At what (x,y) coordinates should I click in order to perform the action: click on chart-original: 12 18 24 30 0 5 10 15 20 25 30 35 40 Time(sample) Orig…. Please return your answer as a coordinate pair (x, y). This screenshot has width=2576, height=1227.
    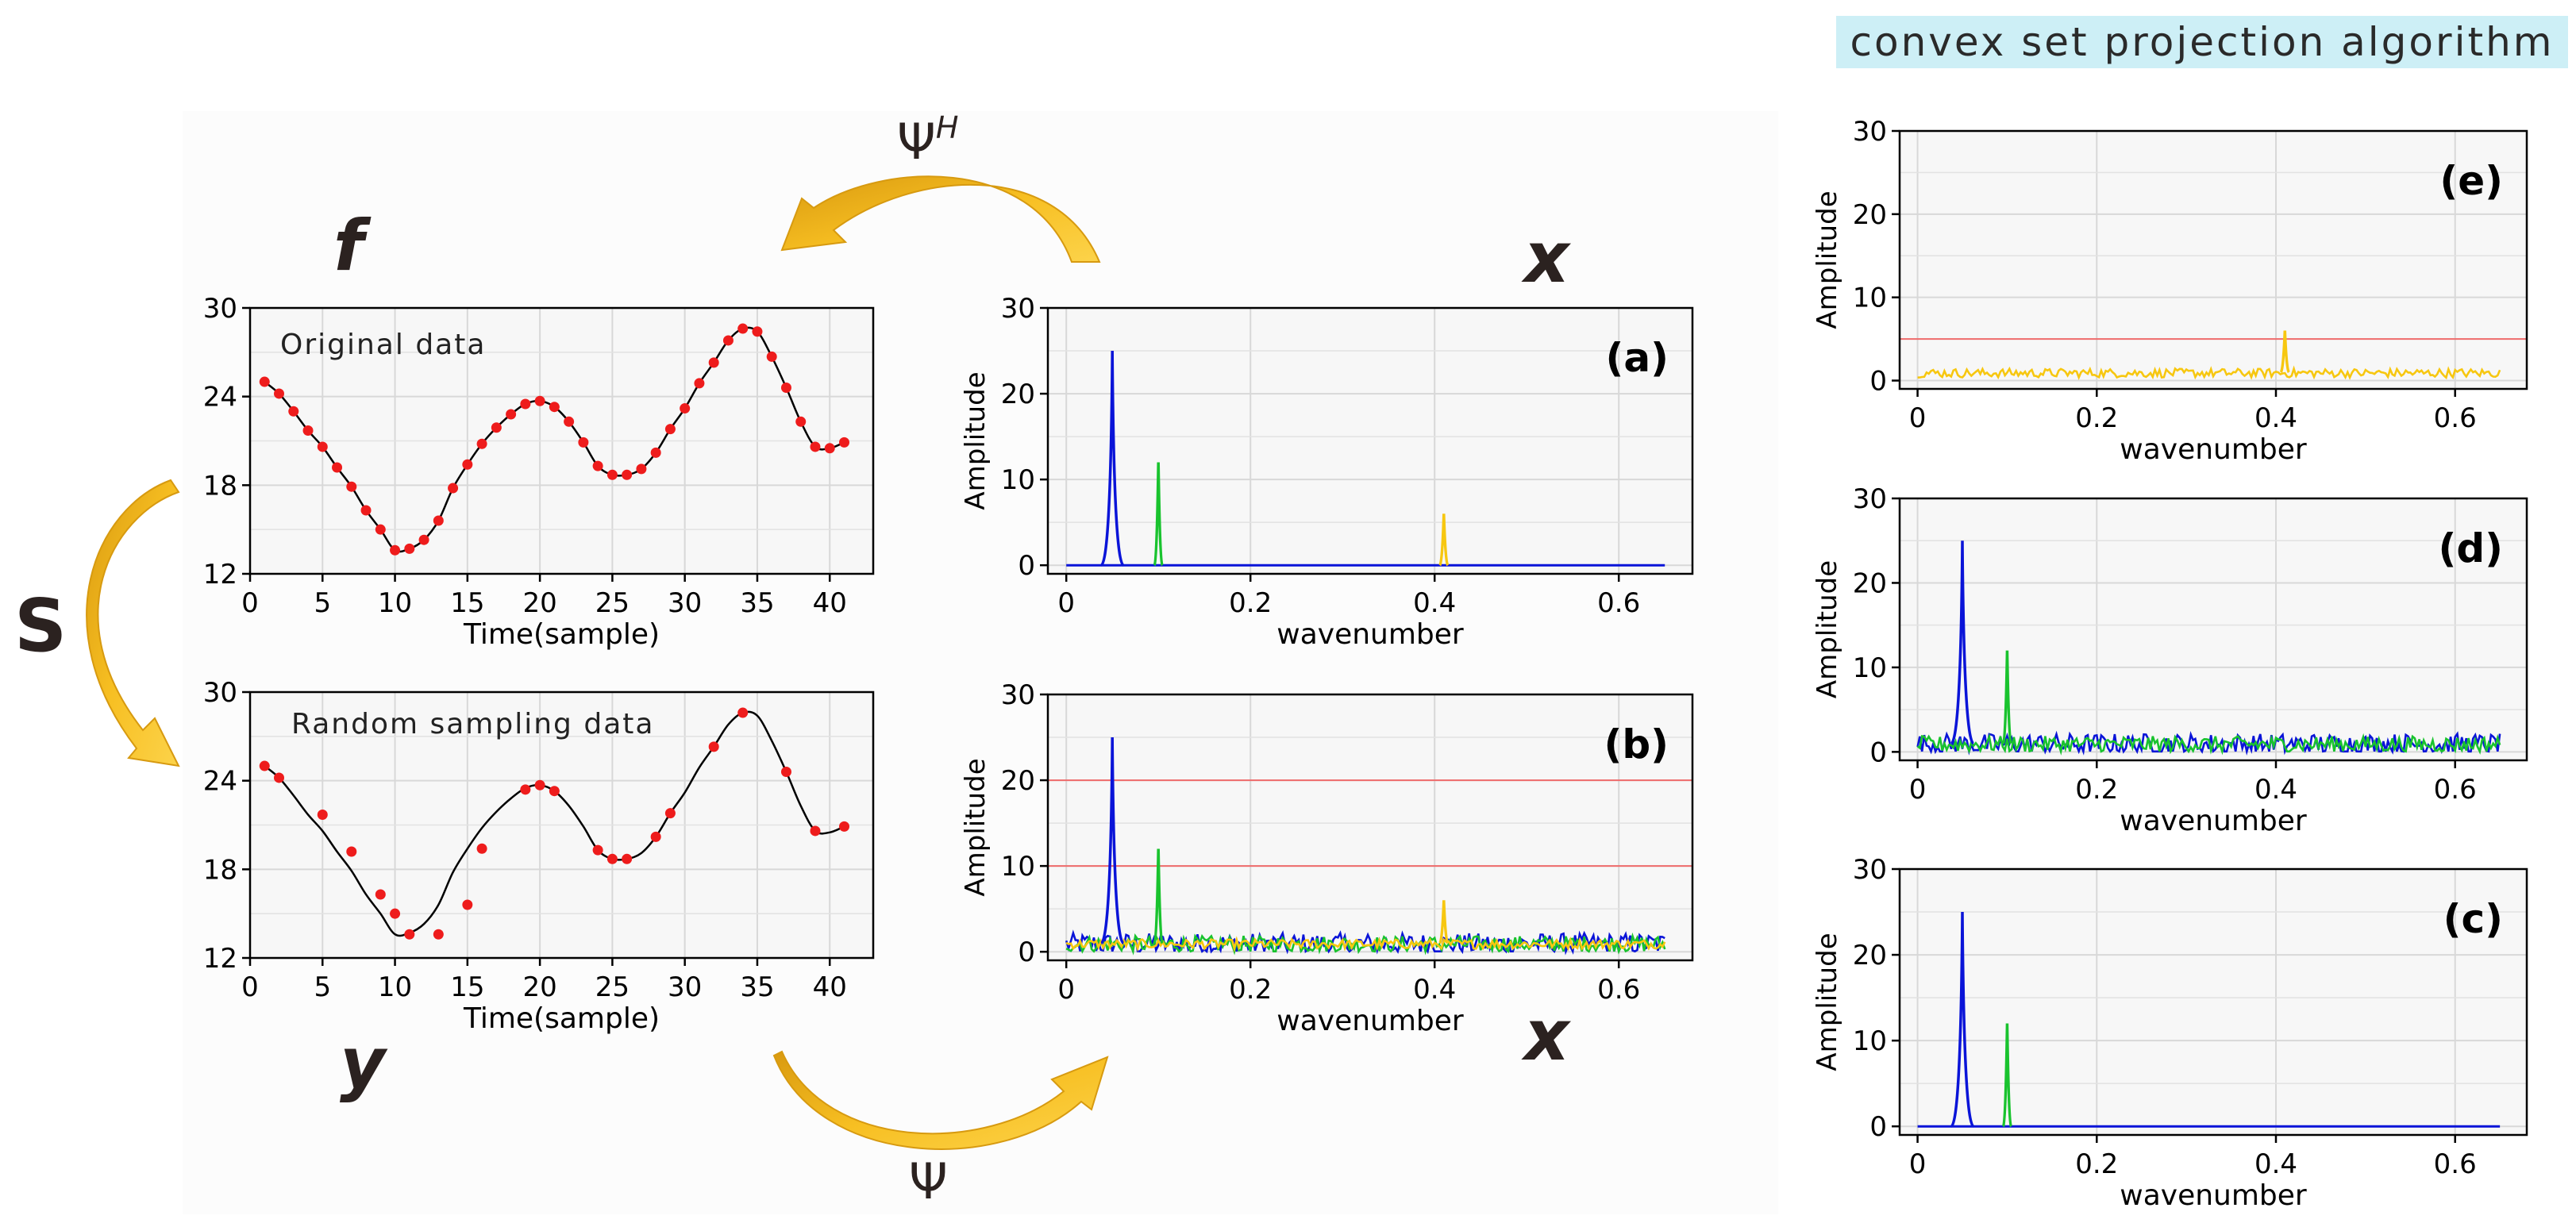
    Looking at the image, I should click on (539, 472).